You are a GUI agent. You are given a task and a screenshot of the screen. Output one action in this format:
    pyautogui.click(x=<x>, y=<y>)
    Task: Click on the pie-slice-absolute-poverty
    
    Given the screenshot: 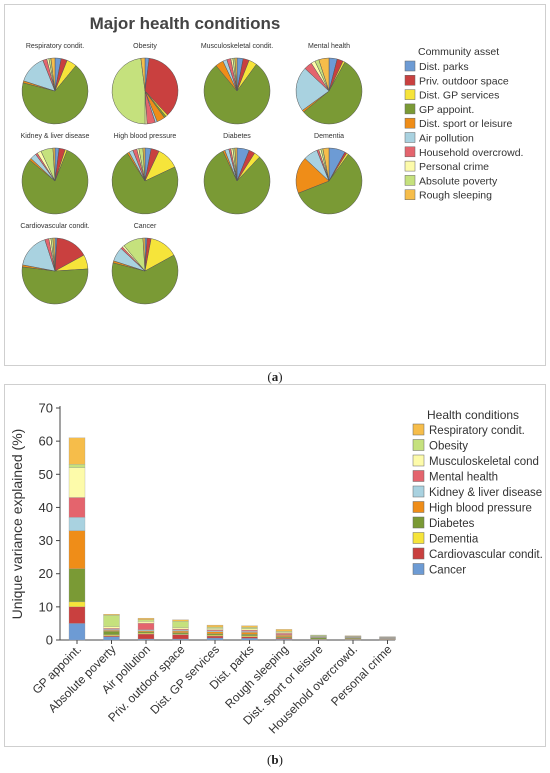 What is the action you would take?
    pyautogui.click(x=128, y=91)
    